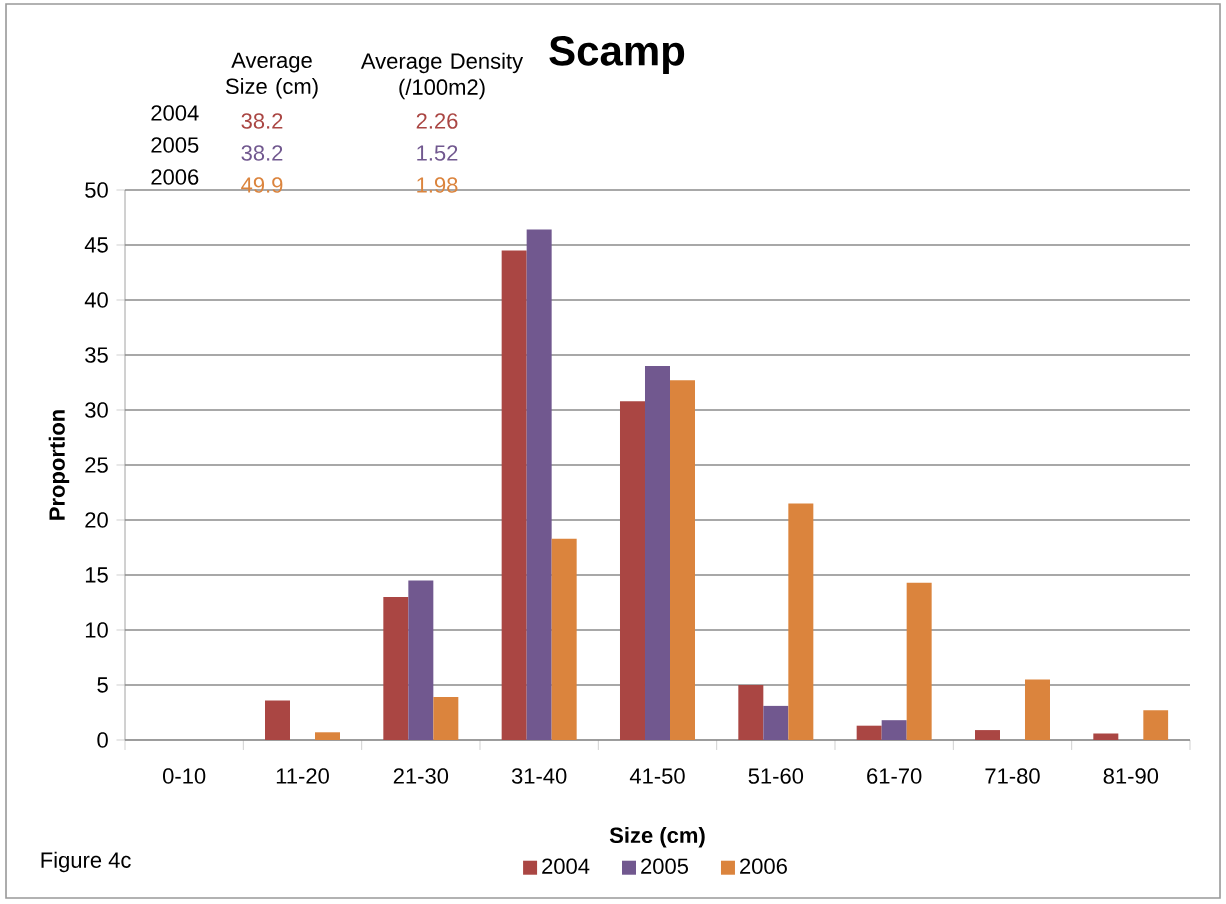  I want to click on y-tick-label: 20, so click(96, 520).